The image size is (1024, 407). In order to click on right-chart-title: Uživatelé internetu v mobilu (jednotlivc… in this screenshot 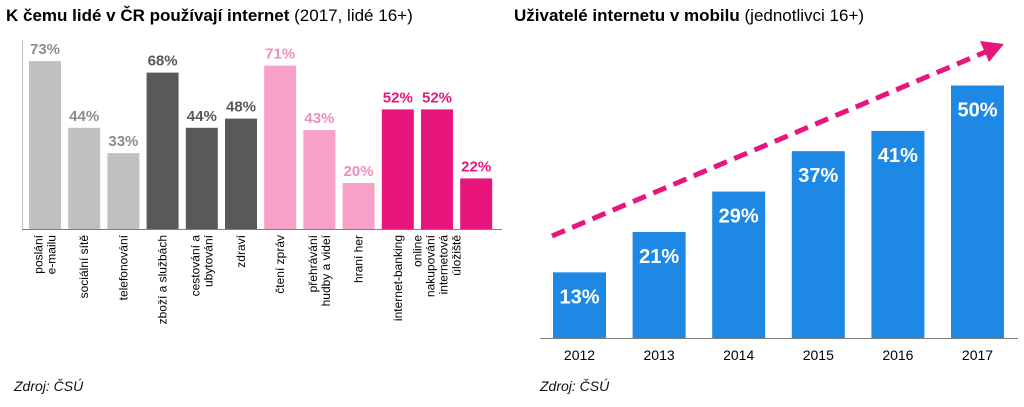, I will do `click(689, 16)`.